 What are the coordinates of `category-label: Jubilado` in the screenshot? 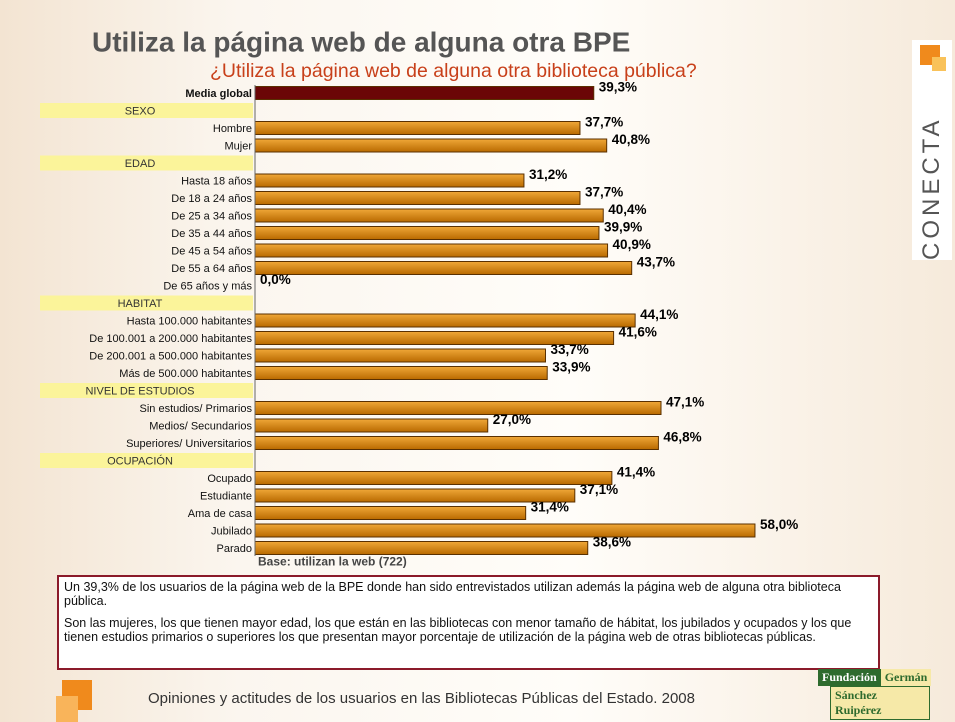 It's located at (231, 531).